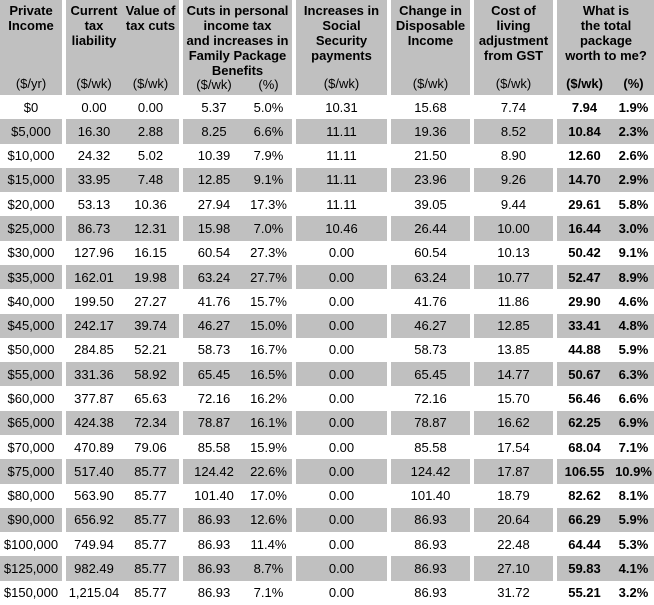 Image resolution: width=654 pixels, height=605 pixels. I want to click on column-unit: ($/yr), so click(31, 83).